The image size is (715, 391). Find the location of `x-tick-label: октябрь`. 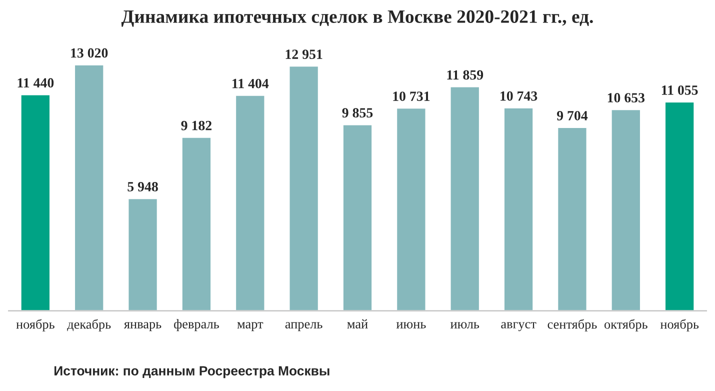

x-tick-label: октябрь is located at coordinates (626, 325).